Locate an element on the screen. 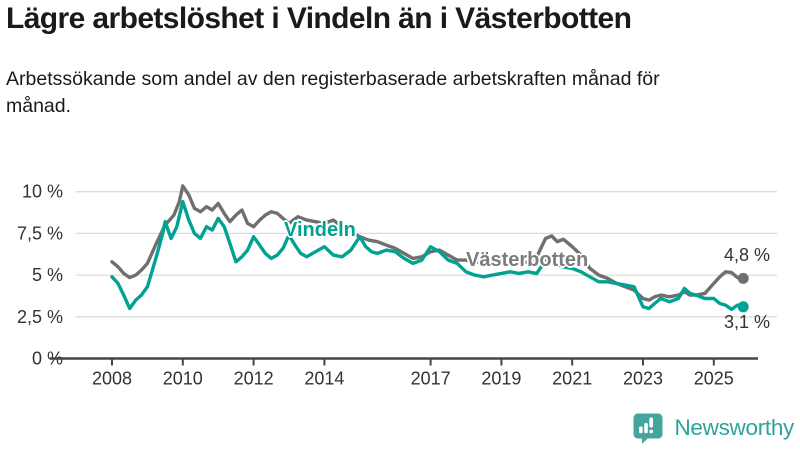 The width and height of the screenshot is (800, 450). newsworthy-logo-icon is located at coordinates (648, 428).